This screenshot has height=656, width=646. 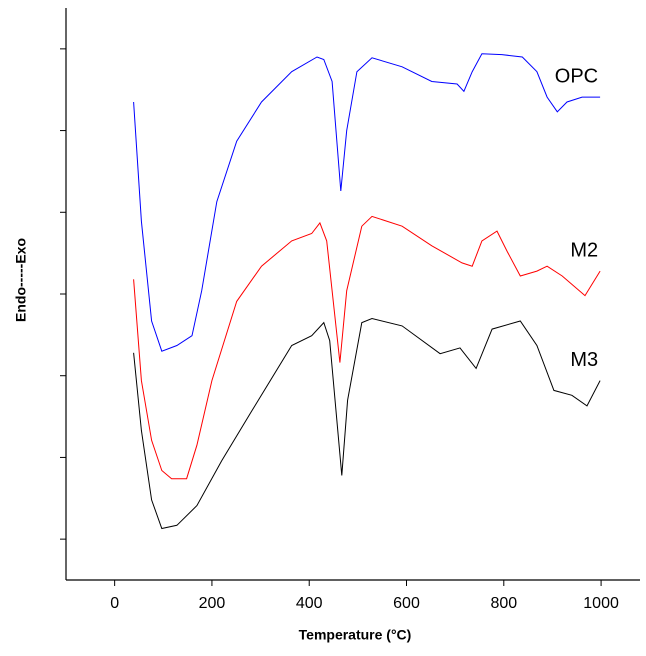 I want to click on series-label: OPC, so click(x=576, y=76).